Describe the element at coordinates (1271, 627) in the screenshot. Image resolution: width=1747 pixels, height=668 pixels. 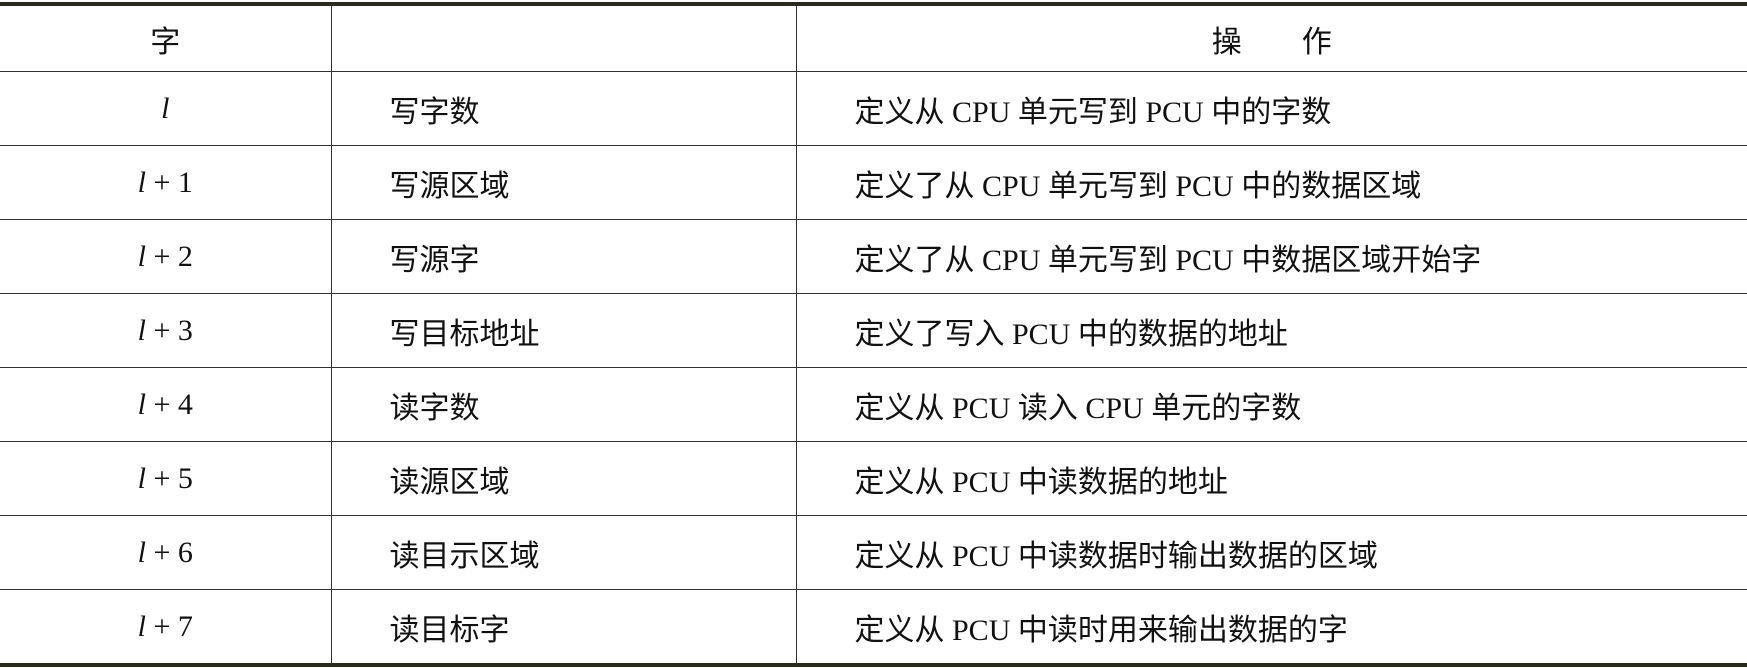
I see `operation-cell: 定义从 PCU 中读时用来输出数据的字` at that location.